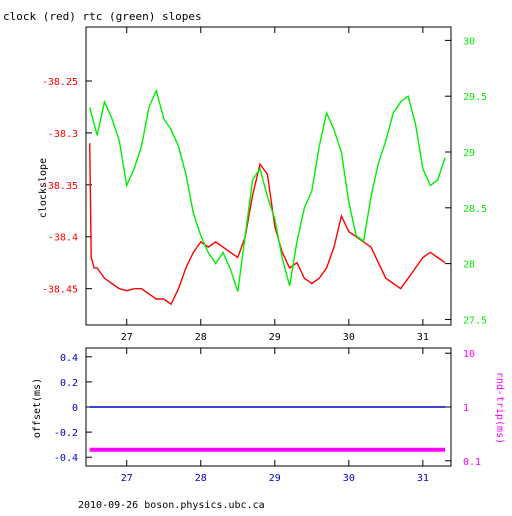  What do you see at coordinates (63, 134) in the screenshot?
I see `top-y-tick-label: -38.3` at bounding box center [63, 134].